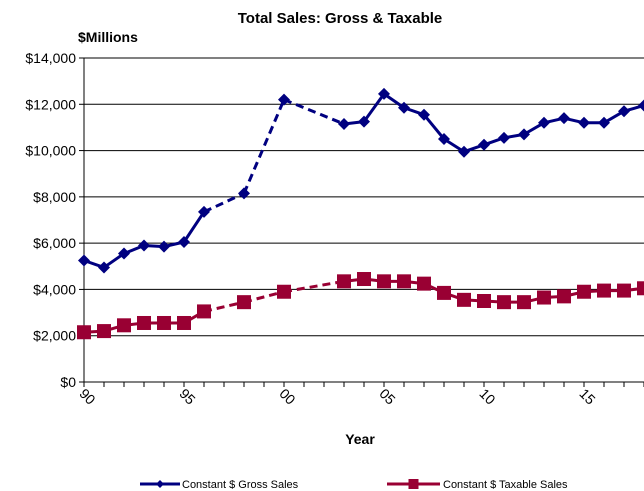 The image size is (644, 491). Describe the element at coordinates (87, 396) in the screenshot. I see `x-tick-label: 90` at that location.